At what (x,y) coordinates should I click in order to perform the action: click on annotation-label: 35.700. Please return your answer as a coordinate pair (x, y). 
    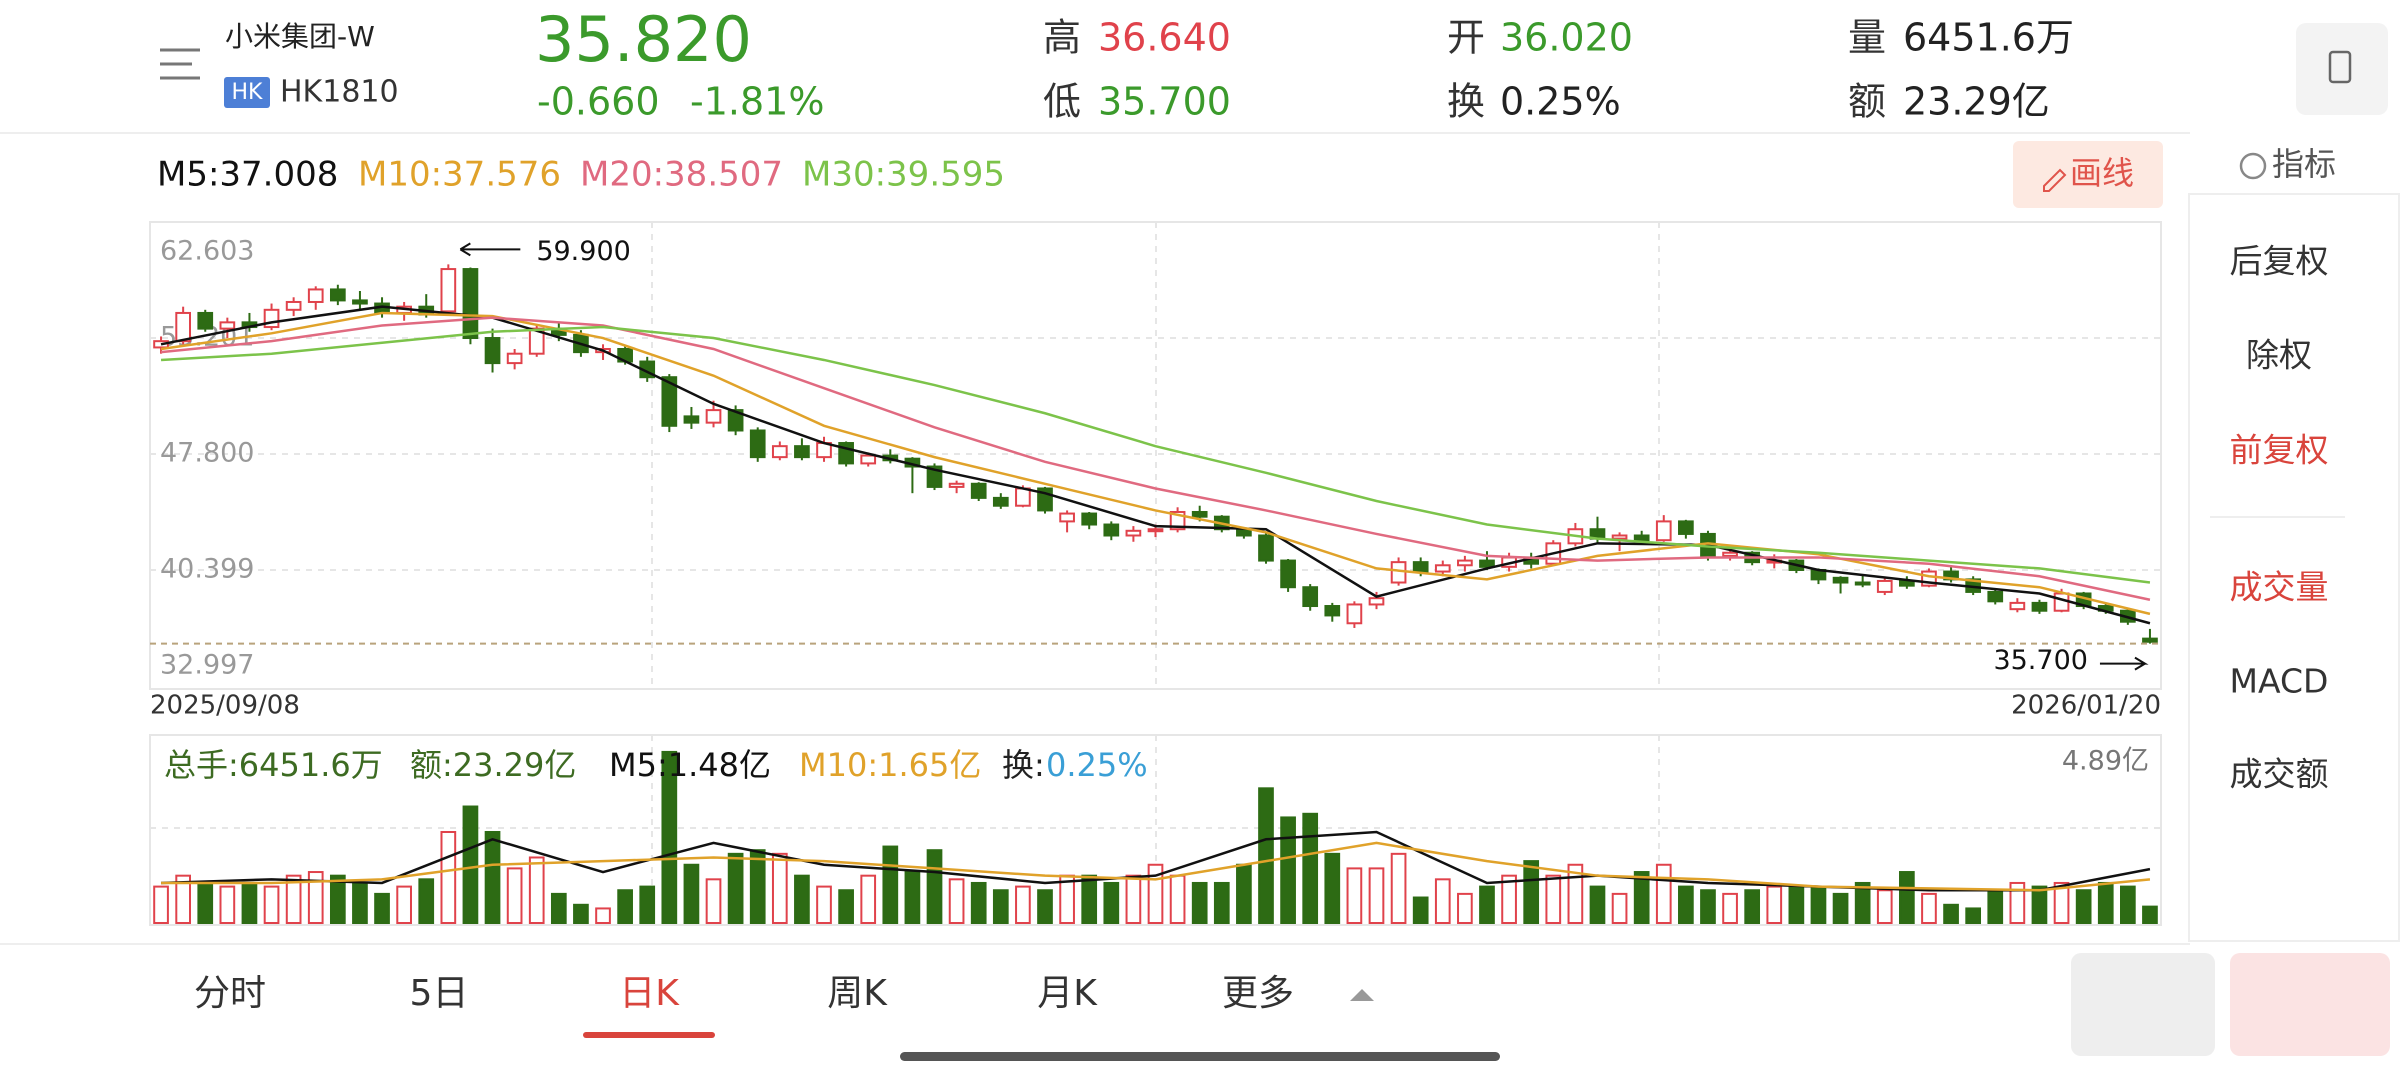
    Looking at the image, I should click on (2040, 660).